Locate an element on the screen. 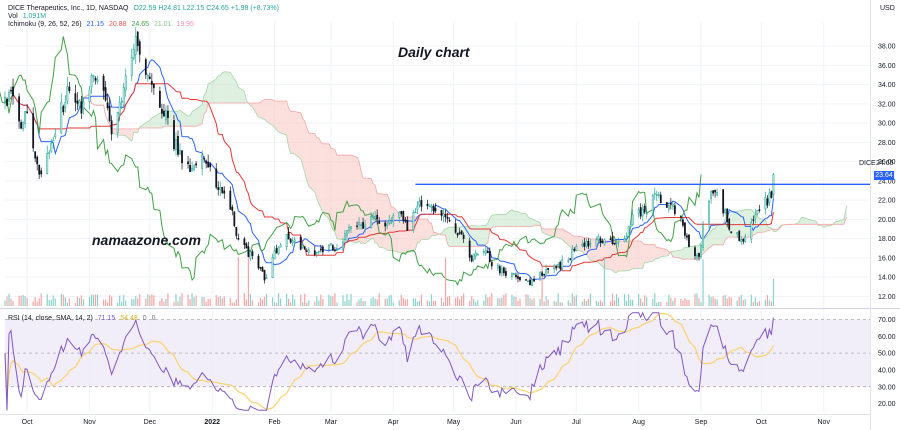 The width and height of the screenshot is (900, 430). volume-legend: Vol 1.091M is located at coordinates (28, 17).